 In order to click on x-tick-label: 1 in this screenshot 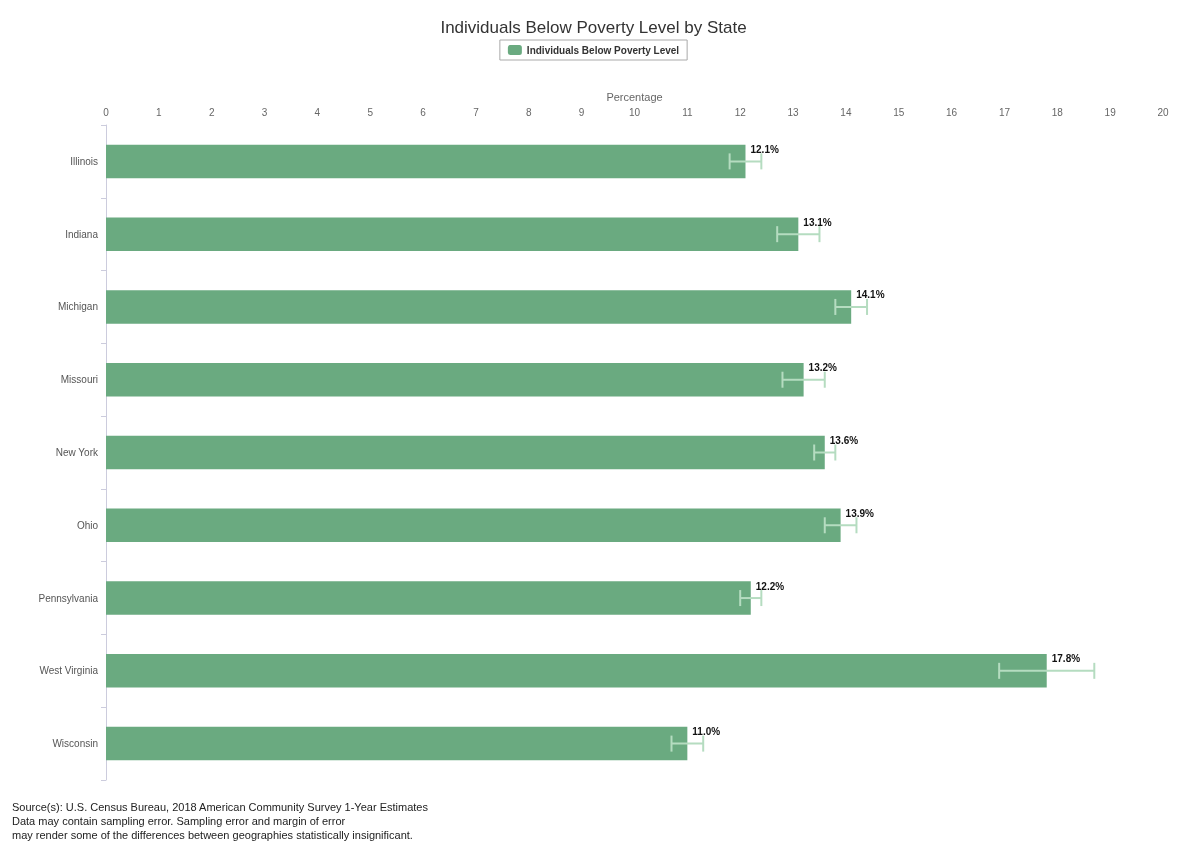, I will do `click(159, 112)`.